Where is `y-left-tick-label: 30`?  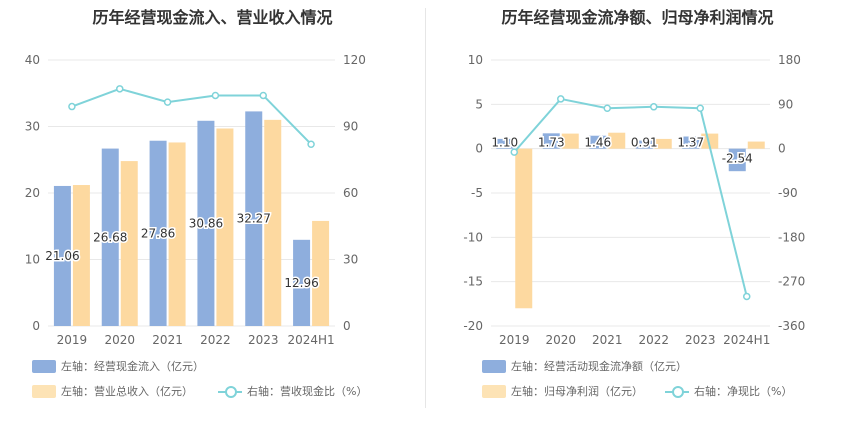 y-left-tick-label: 30 is located at coordinates (32, 127).